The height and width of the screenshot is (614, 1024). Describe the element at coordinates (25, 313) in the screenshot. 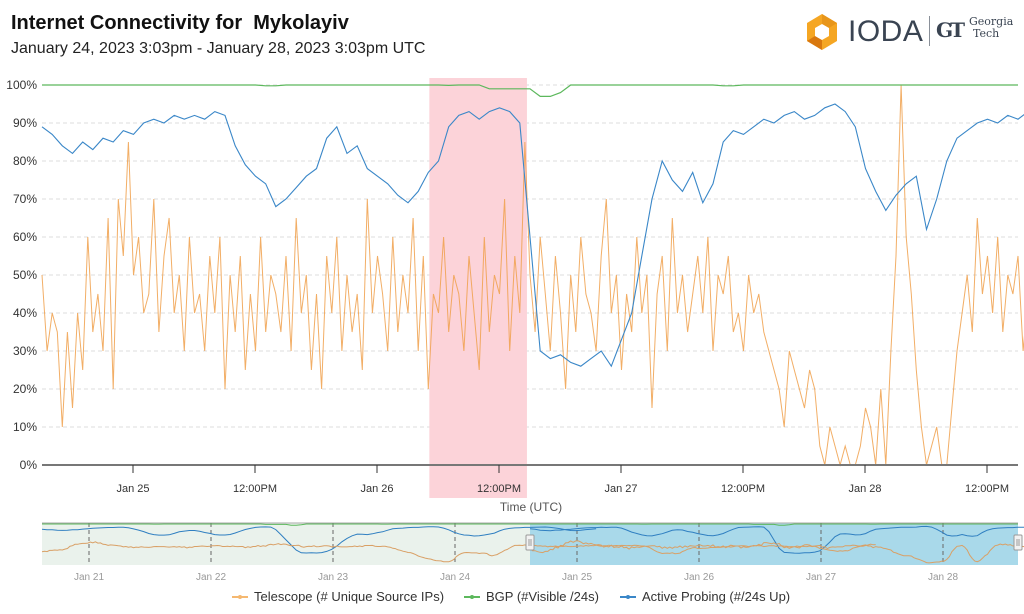

I see `y-tick-label: 40%` at that location.